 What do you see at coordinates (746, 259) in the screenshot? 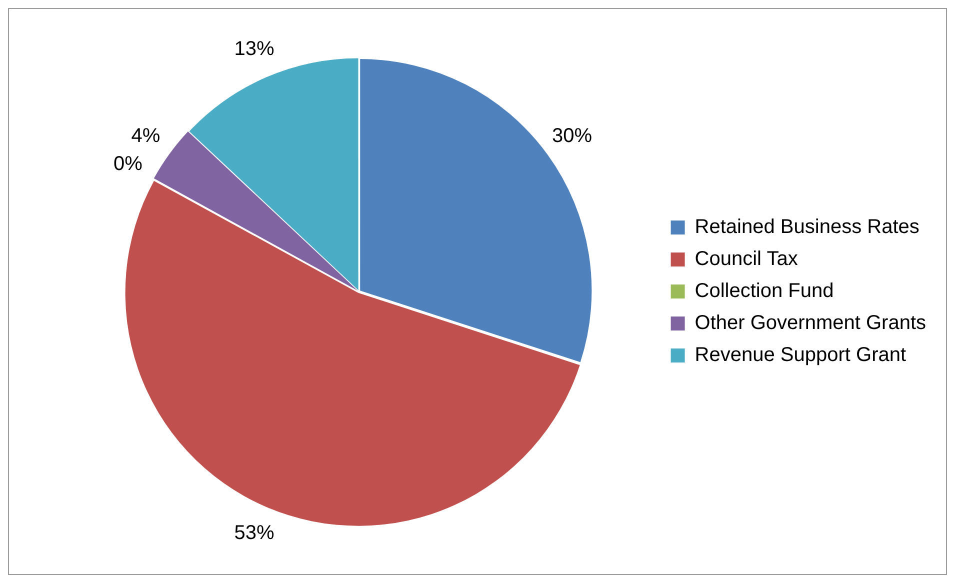
I see `legend-label: Council Tax` at bounding box center [746, 259].